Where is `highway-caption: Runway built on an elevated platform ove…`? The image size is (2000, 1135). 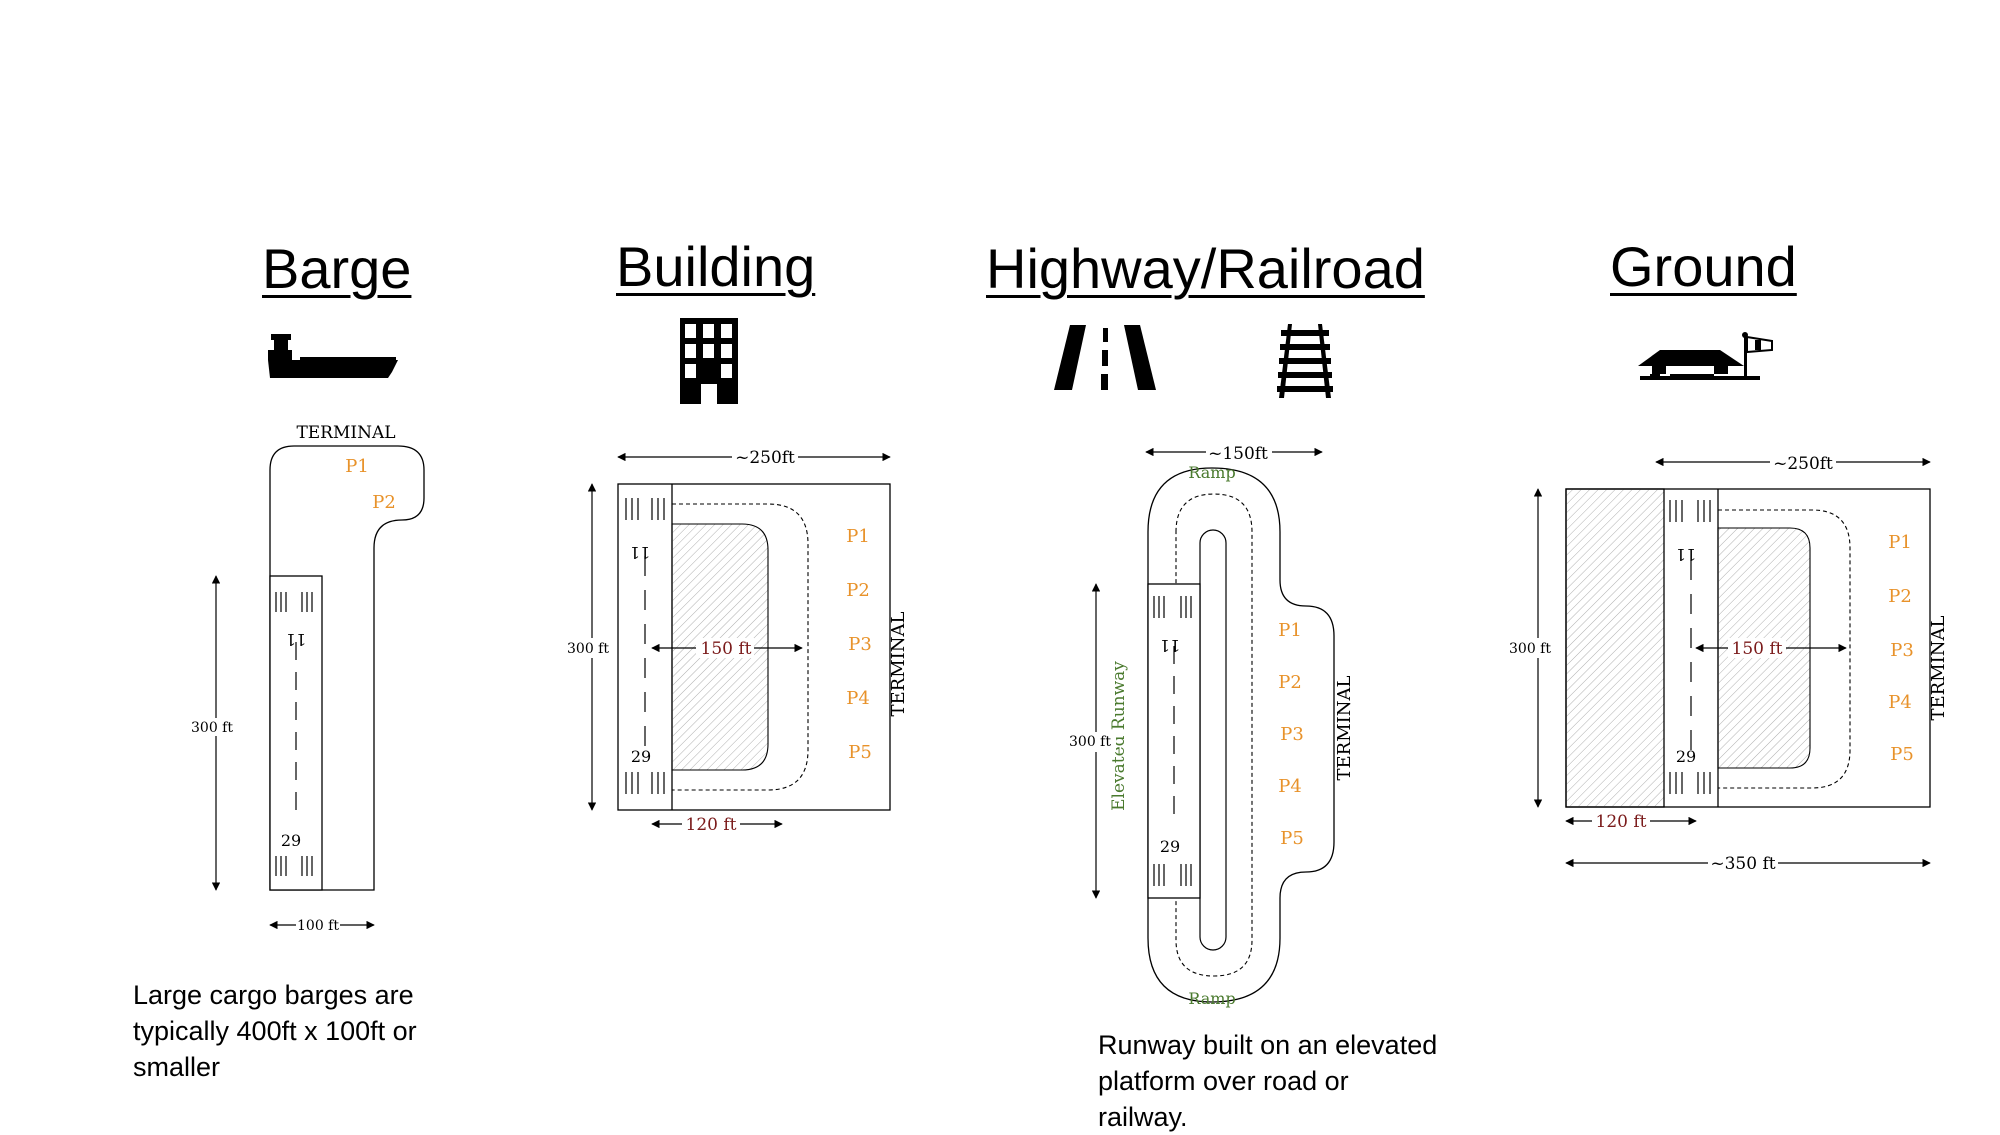
highway-caption: Runway built on an elevated platform ove… is located at coordinates (1267, 1081).